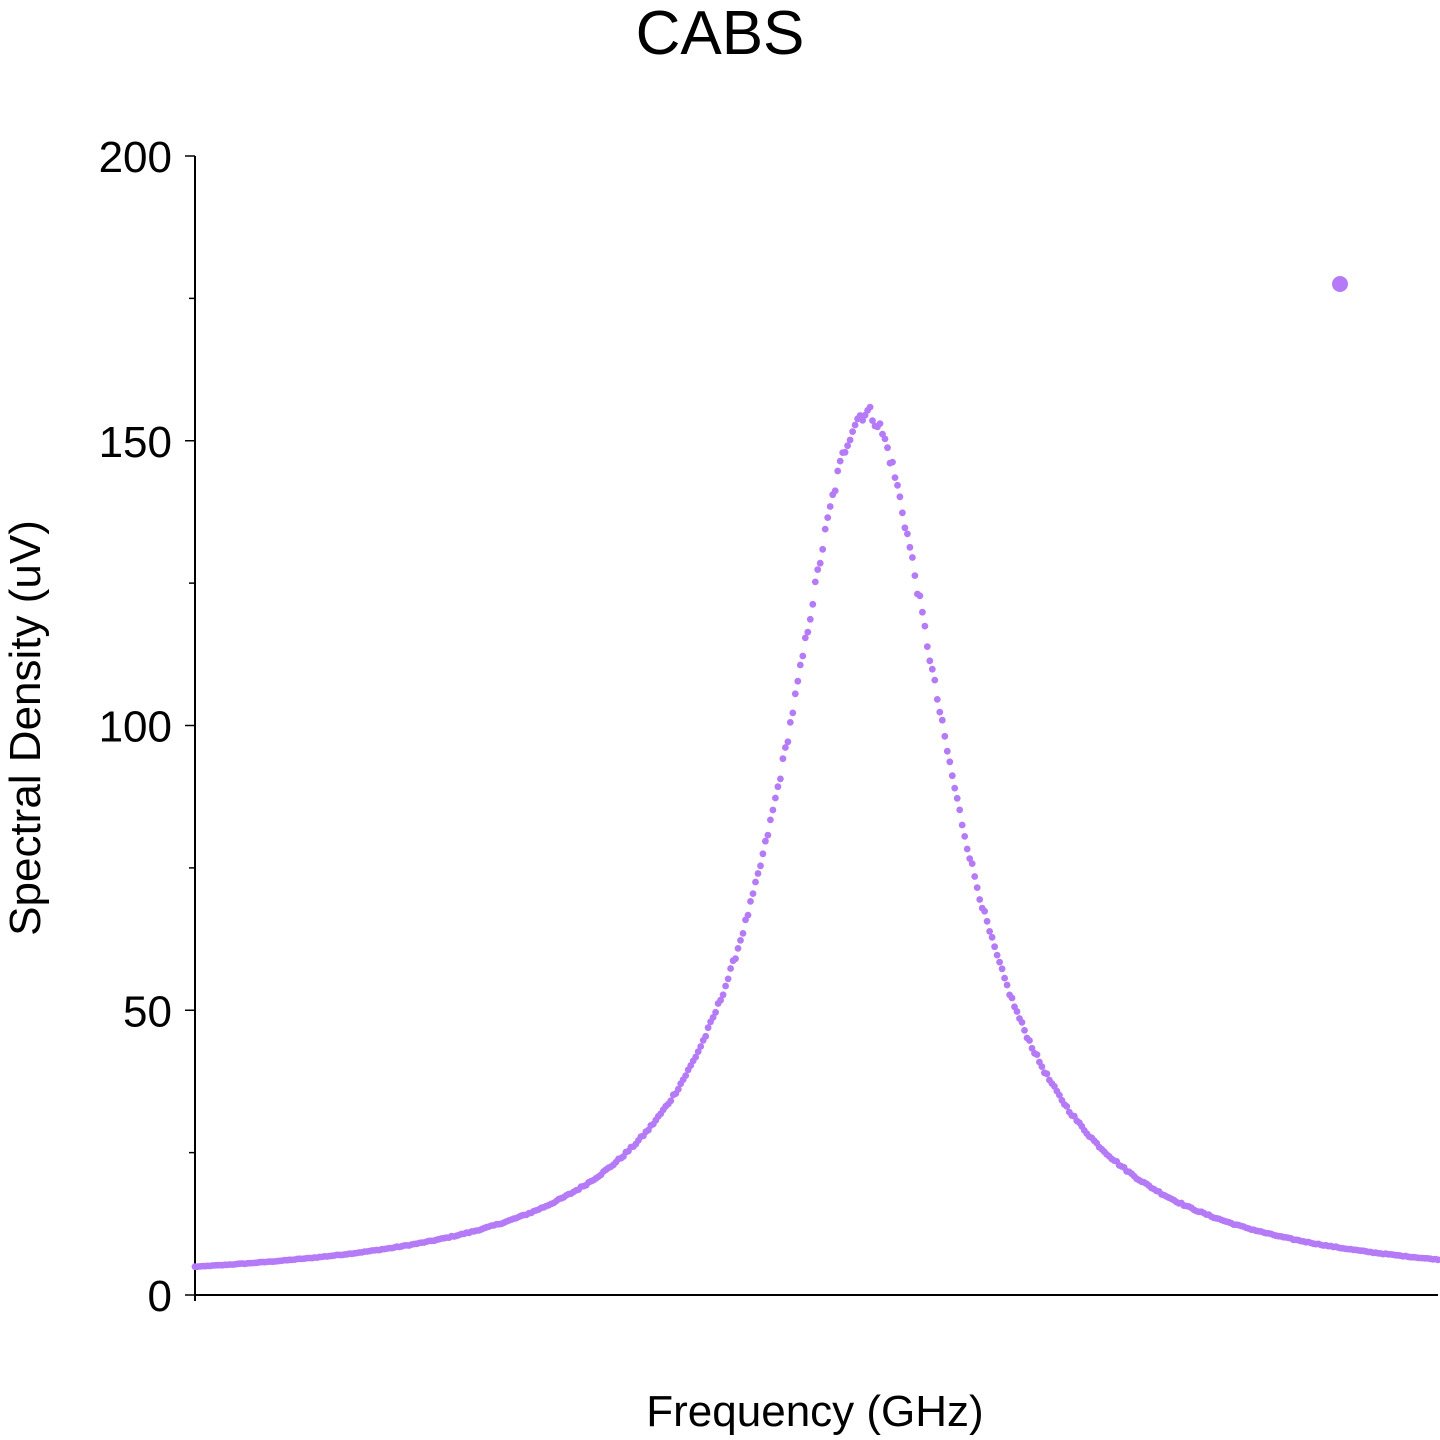  Describe the element at coordinates (135, 442) in the screenshot. I see `y-tick-label: 150` at that location.